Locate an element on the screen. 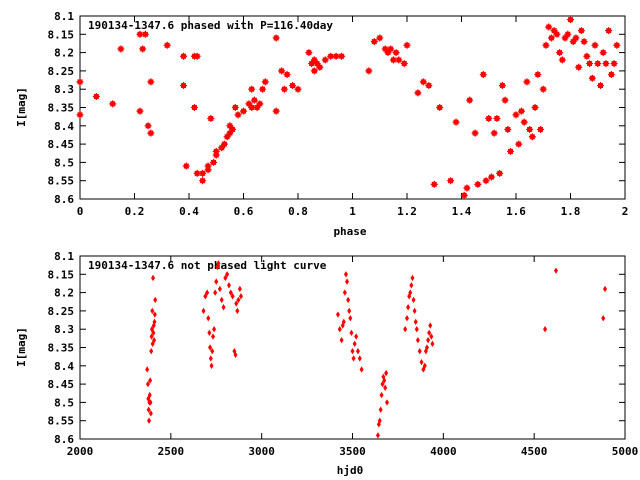 The width and height of the screenshot is (640, 480). phased-plot-xlabel: phase is located at coordinates (349, 231).